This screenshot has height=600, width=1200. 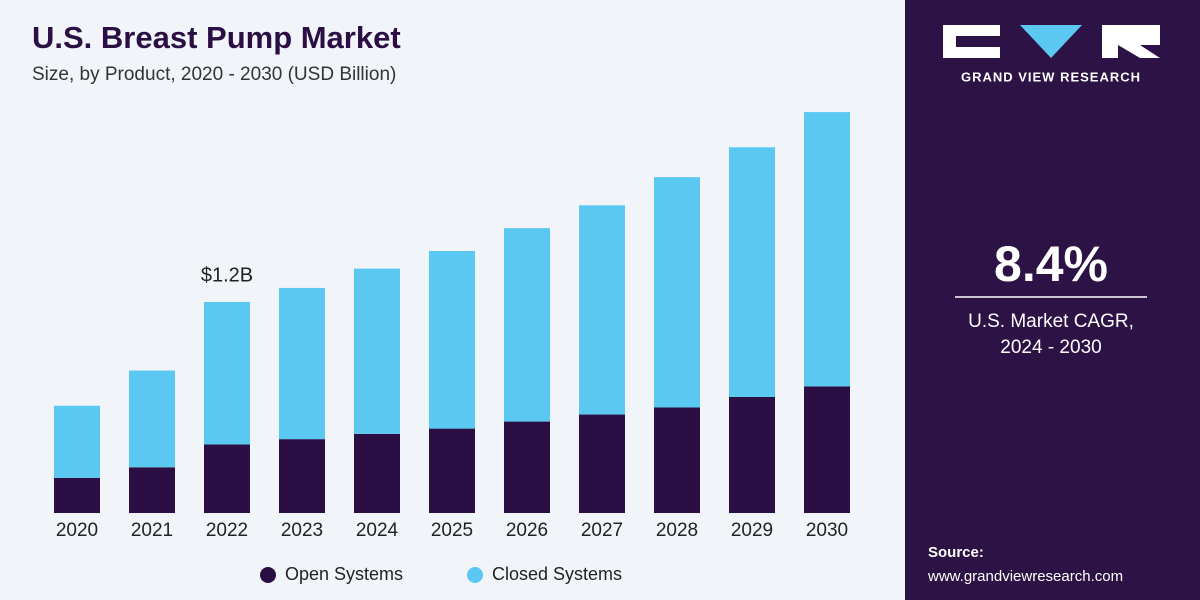 What do you see at coordinates (227, 275) in the screenshot?
I see `value-label: $1.2B` at bounding box center [227, 275].